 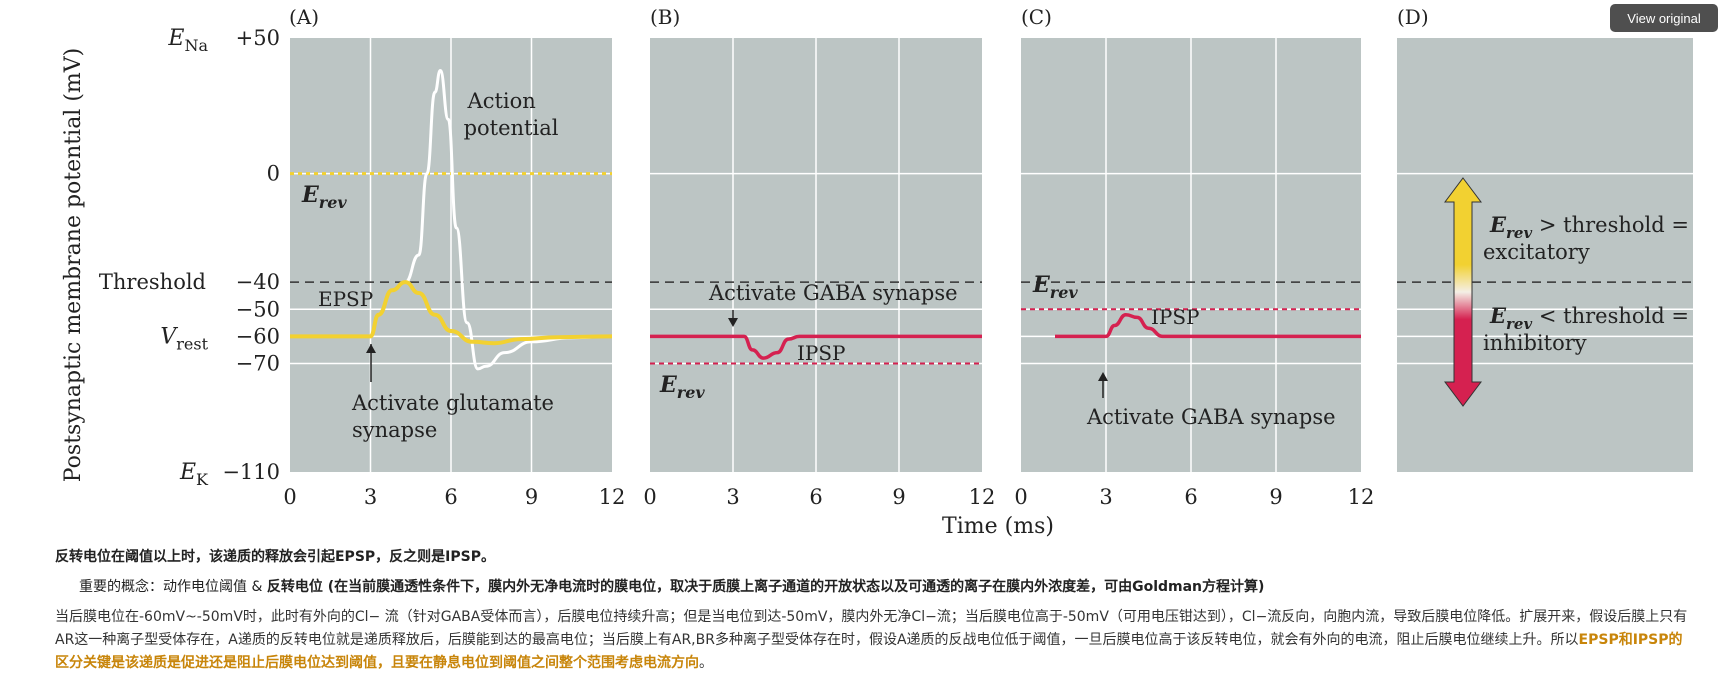 I want to click on notes-concept-prefix: 重要的概念：动作电位阈值 &, so click(x=173, y=587).